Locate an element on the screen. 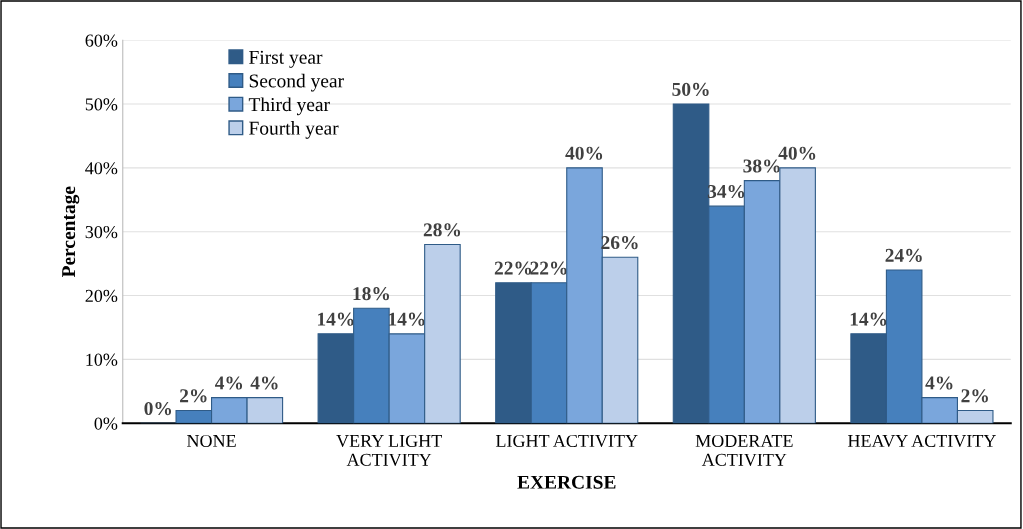  data-label: 18% is located at coordinates (371, 294).